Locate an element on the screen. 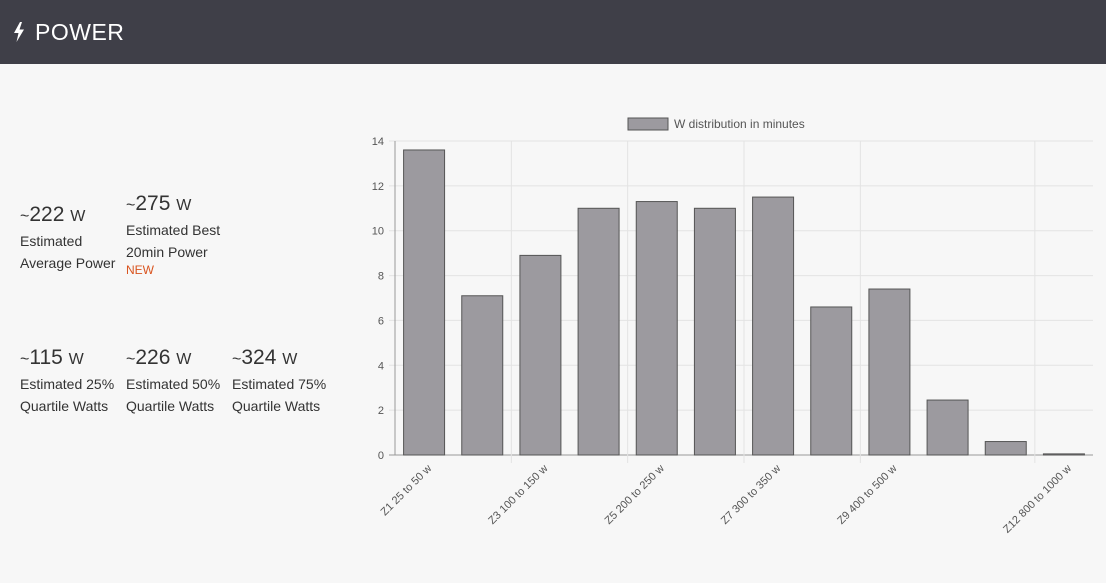 This screenshot has width=1106, height=583. stat-value: ~275 W is located at coordinates (159, 203).